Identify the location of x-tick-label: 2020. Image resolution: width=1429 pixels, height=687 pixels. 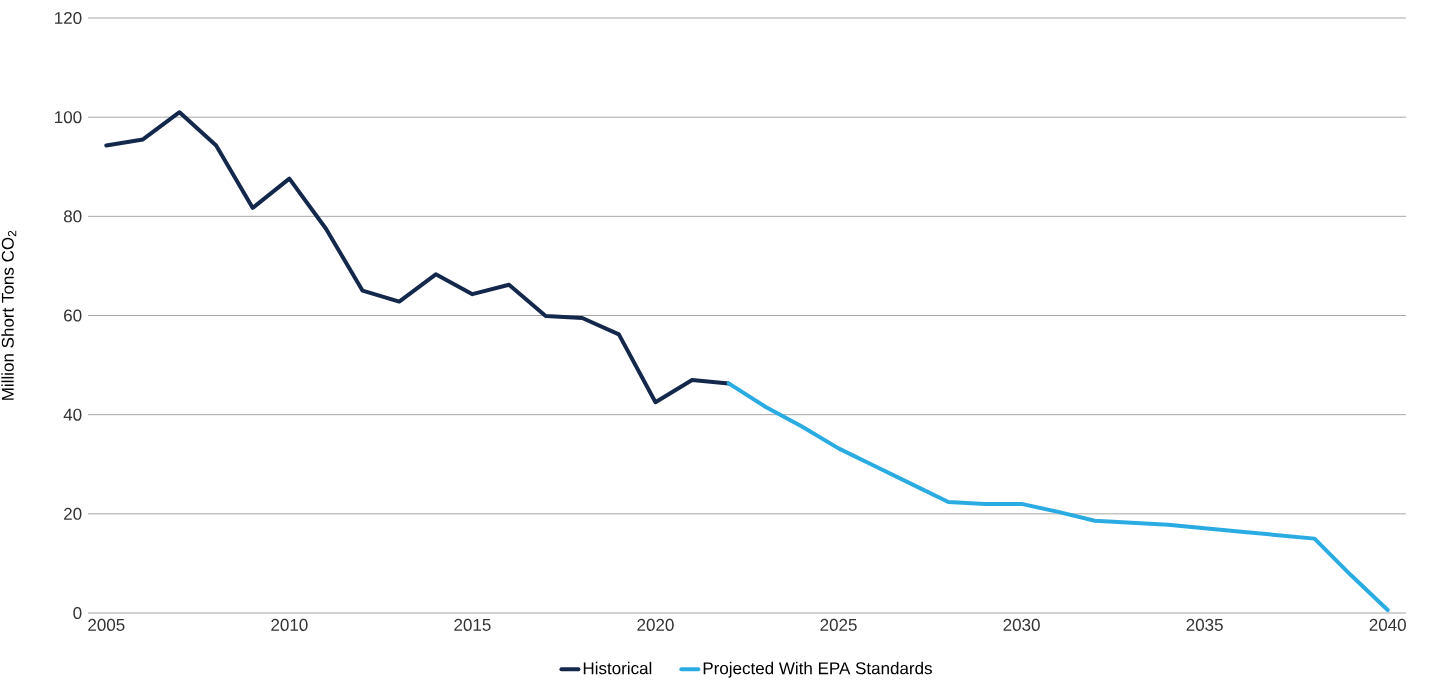
(655, 624).